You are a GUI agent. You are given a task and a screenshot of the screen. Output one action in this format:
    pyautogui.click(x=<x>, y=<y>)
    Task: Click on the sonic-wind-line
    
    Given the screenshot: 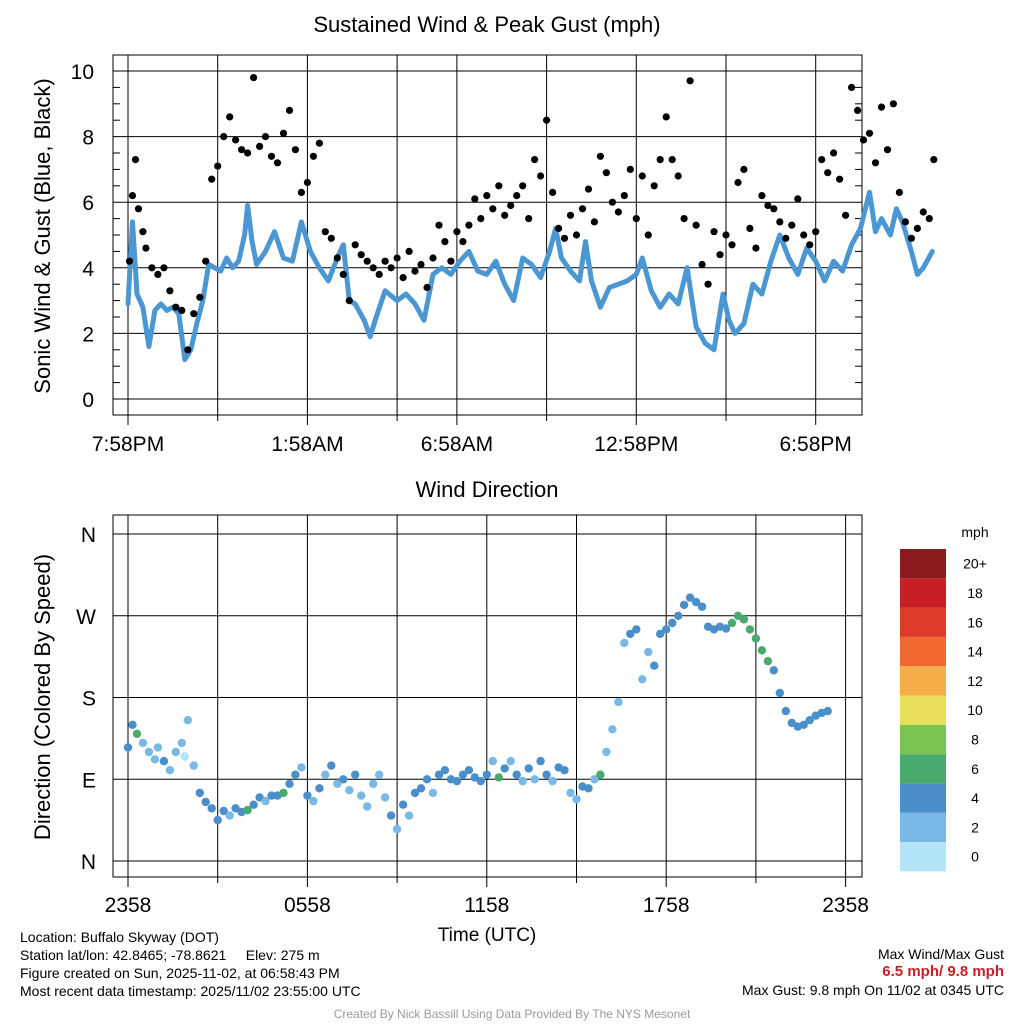 What is the action you would take?
    pyautogui.click(x=530, y=276)
    